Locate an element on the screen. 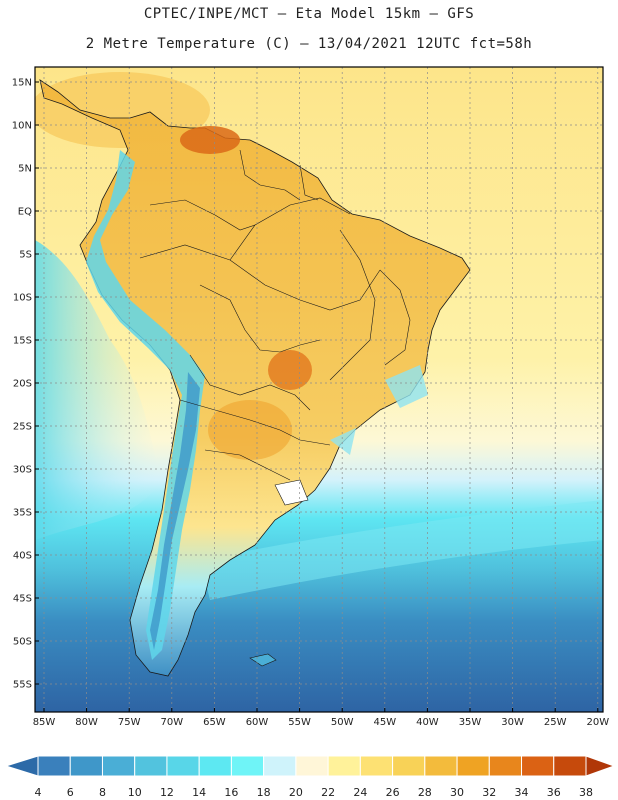 The width and height of the screenshot is (618, 800). colorbar-label: 4 is located at coordinates (38, 792).